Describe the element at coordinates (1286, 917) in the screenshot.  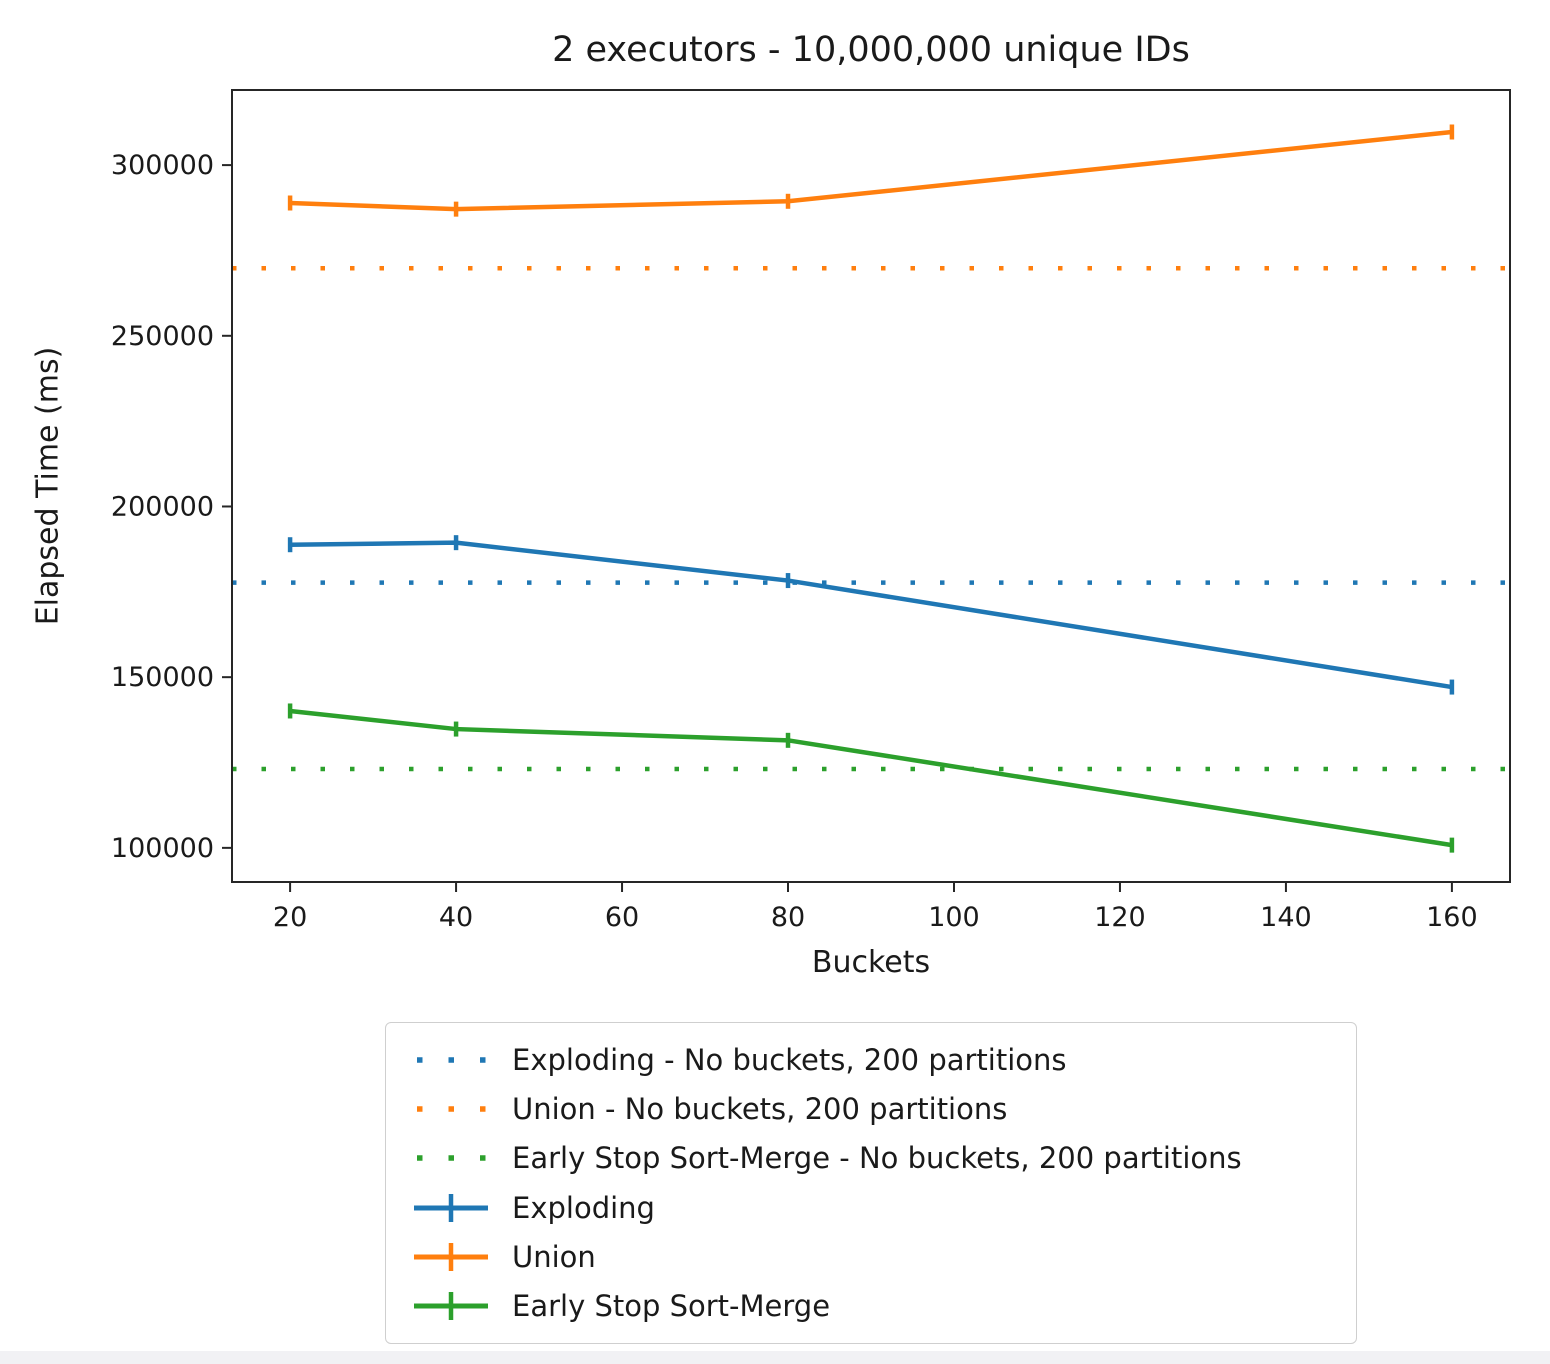
I see `x-tick-label: 140` at that location.